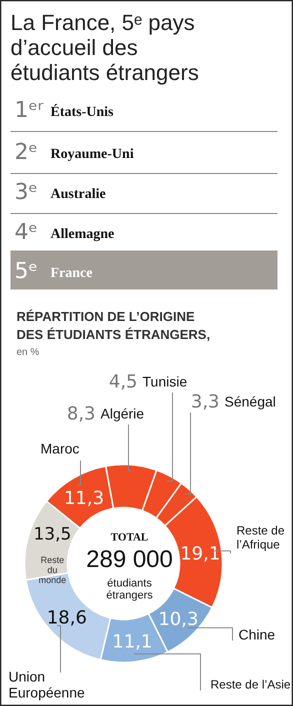  Describe the element at coordinates (130, 590) in the screenshot. I see `text: étudiants étrangers` at that location.